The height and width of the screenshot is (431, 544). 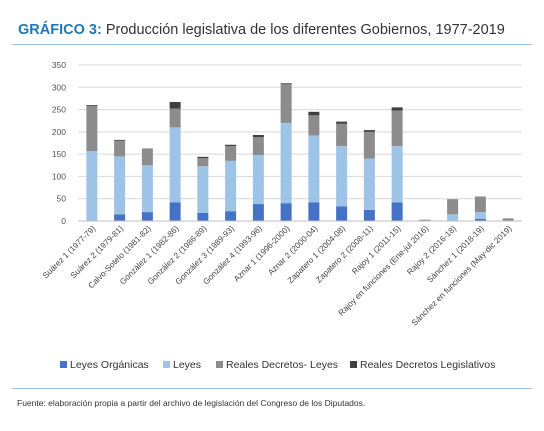 What do you see at coordinates (97, 252) in the screenshot?
I see `x-tick-label: Suárez 2 (1979-81)` at bounding box center [97, 252].